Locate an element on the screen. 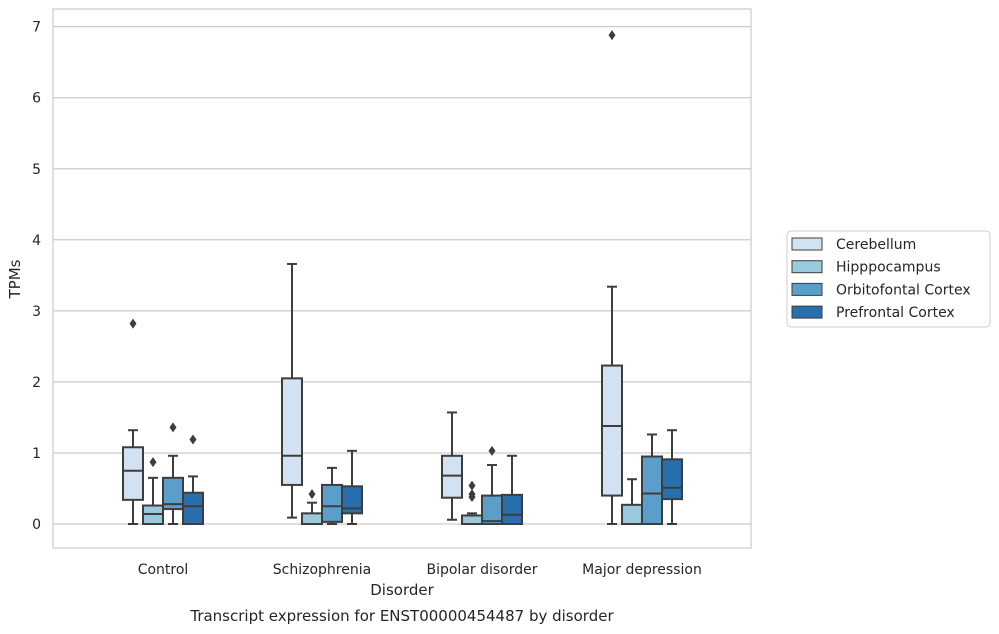 This screenshot has width=999, height=634. y-tick-label: 5 is located at coordinates (36, 170).